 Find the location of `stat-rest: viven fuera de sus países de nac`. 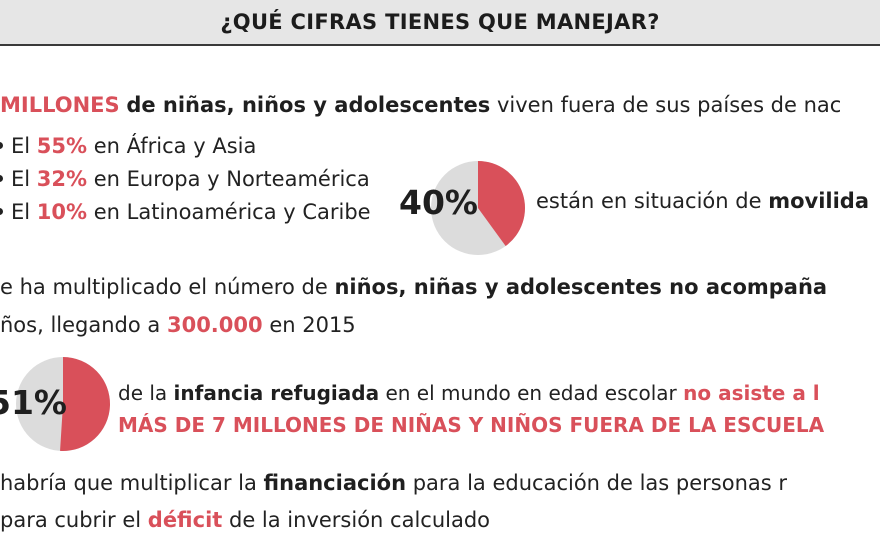

stat-rest: viven fuera de sus países de nac is located at coordinates (669, 105).